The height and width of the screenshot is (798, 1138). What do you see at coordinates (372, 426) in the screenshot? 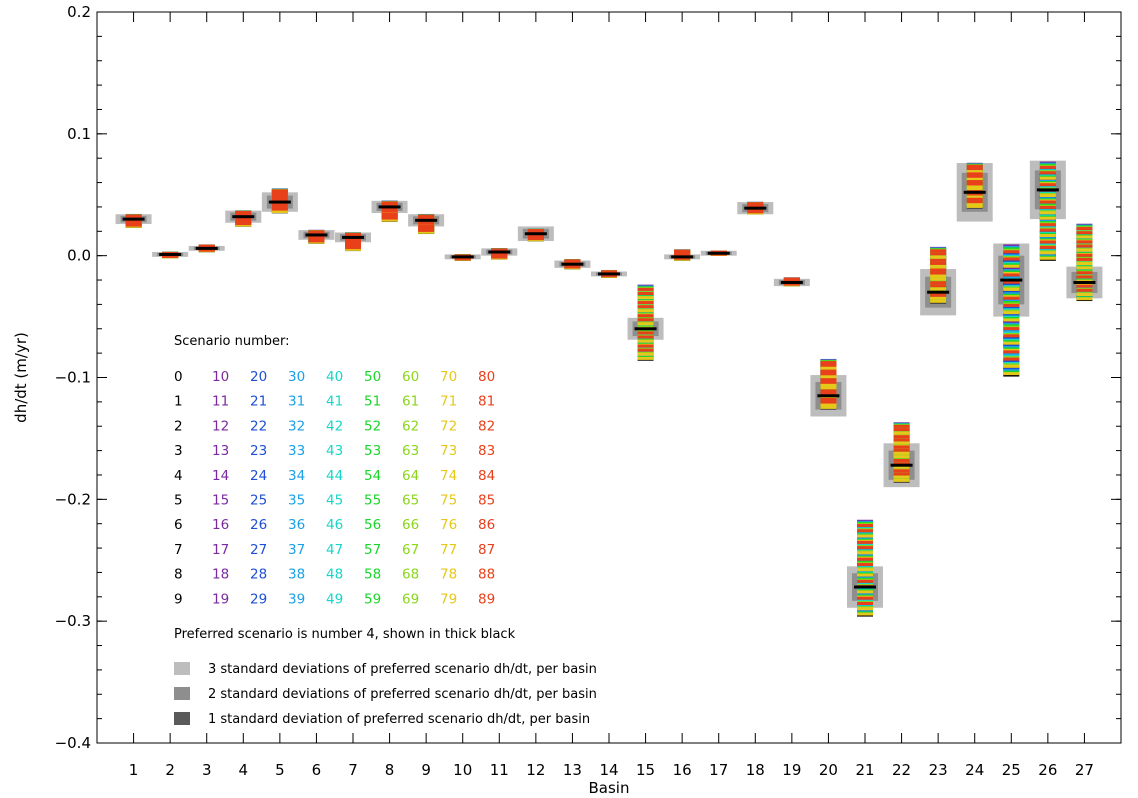
I see `scenario-number: 52` at bounding box center [372, 426].